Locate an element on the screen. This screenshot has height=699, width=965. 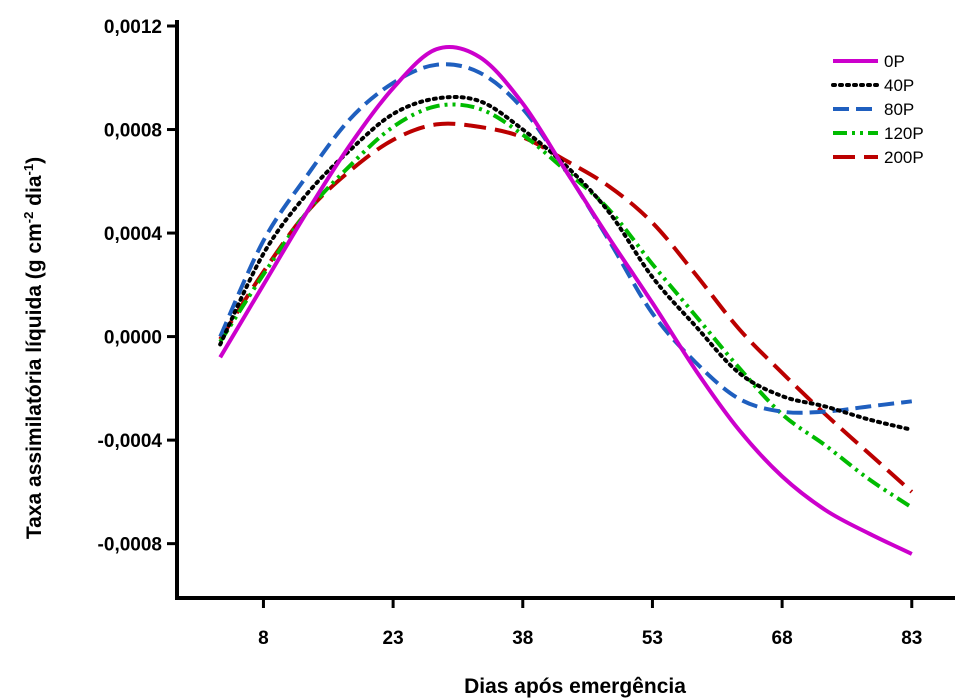
y-axis-title-sup2: -1 is located at coordinates (28, 170).